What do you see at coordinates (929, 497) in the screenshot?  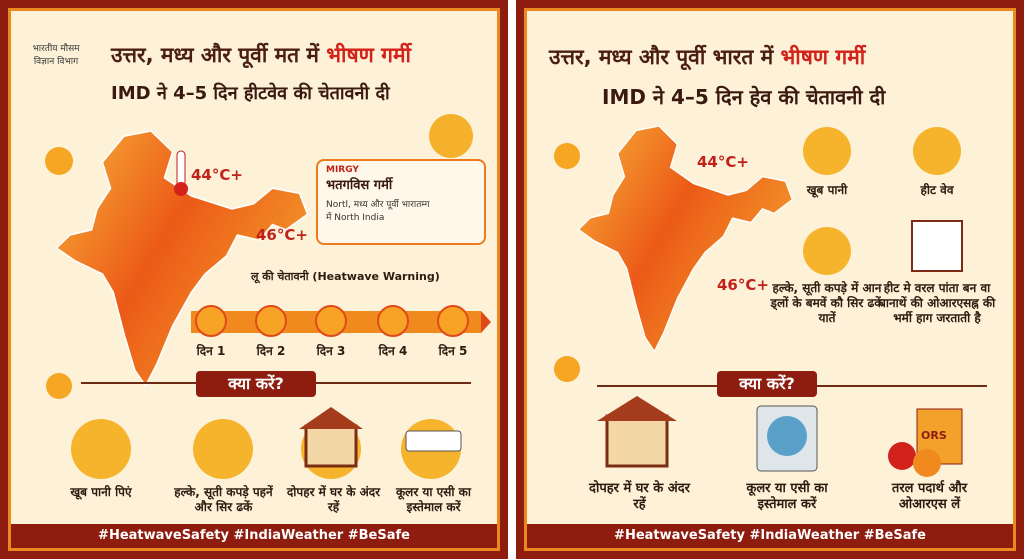 I see `tip: तरल पदार्थ और ओआरएस लें` at bounding box center [929, 497].